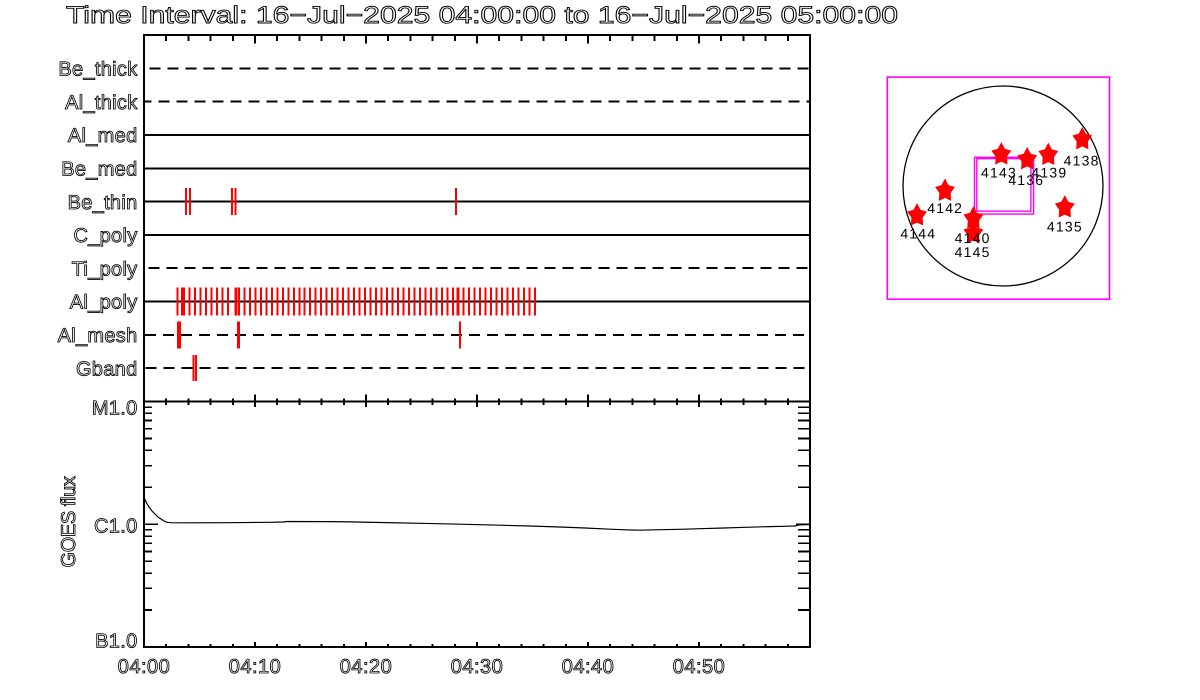 The width and height of the screenshot is (1200, 700). What do you see at coordinates (103, 203) in the screenshot?
I see `svg-text: Be_thin` at bounding box center [103, 203].